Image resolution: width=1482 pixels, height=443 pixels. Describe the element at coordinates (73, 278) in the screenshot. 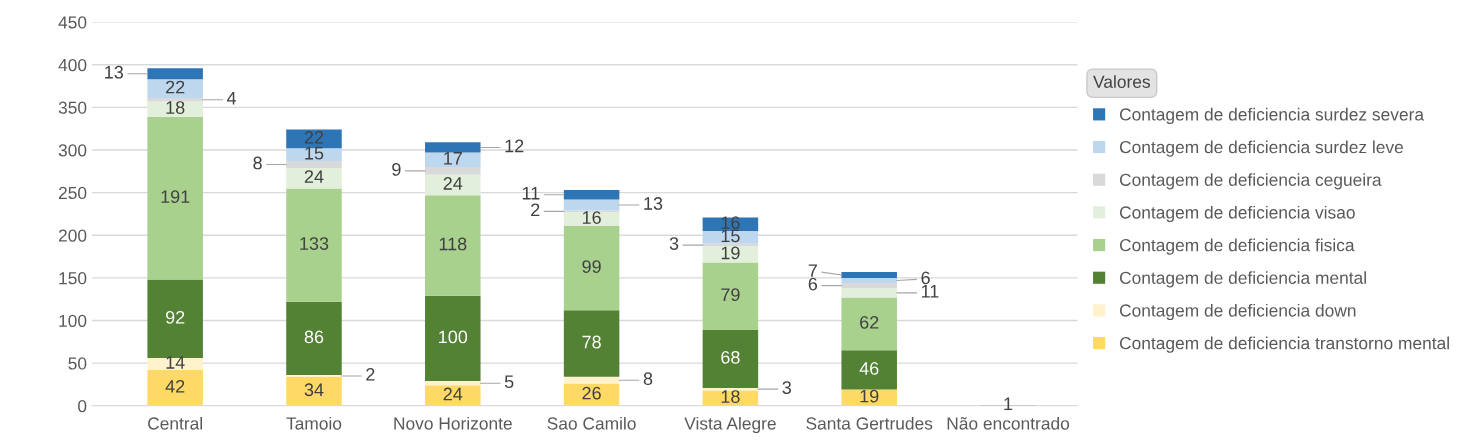

I see `y-tick-label: 150` at that location.